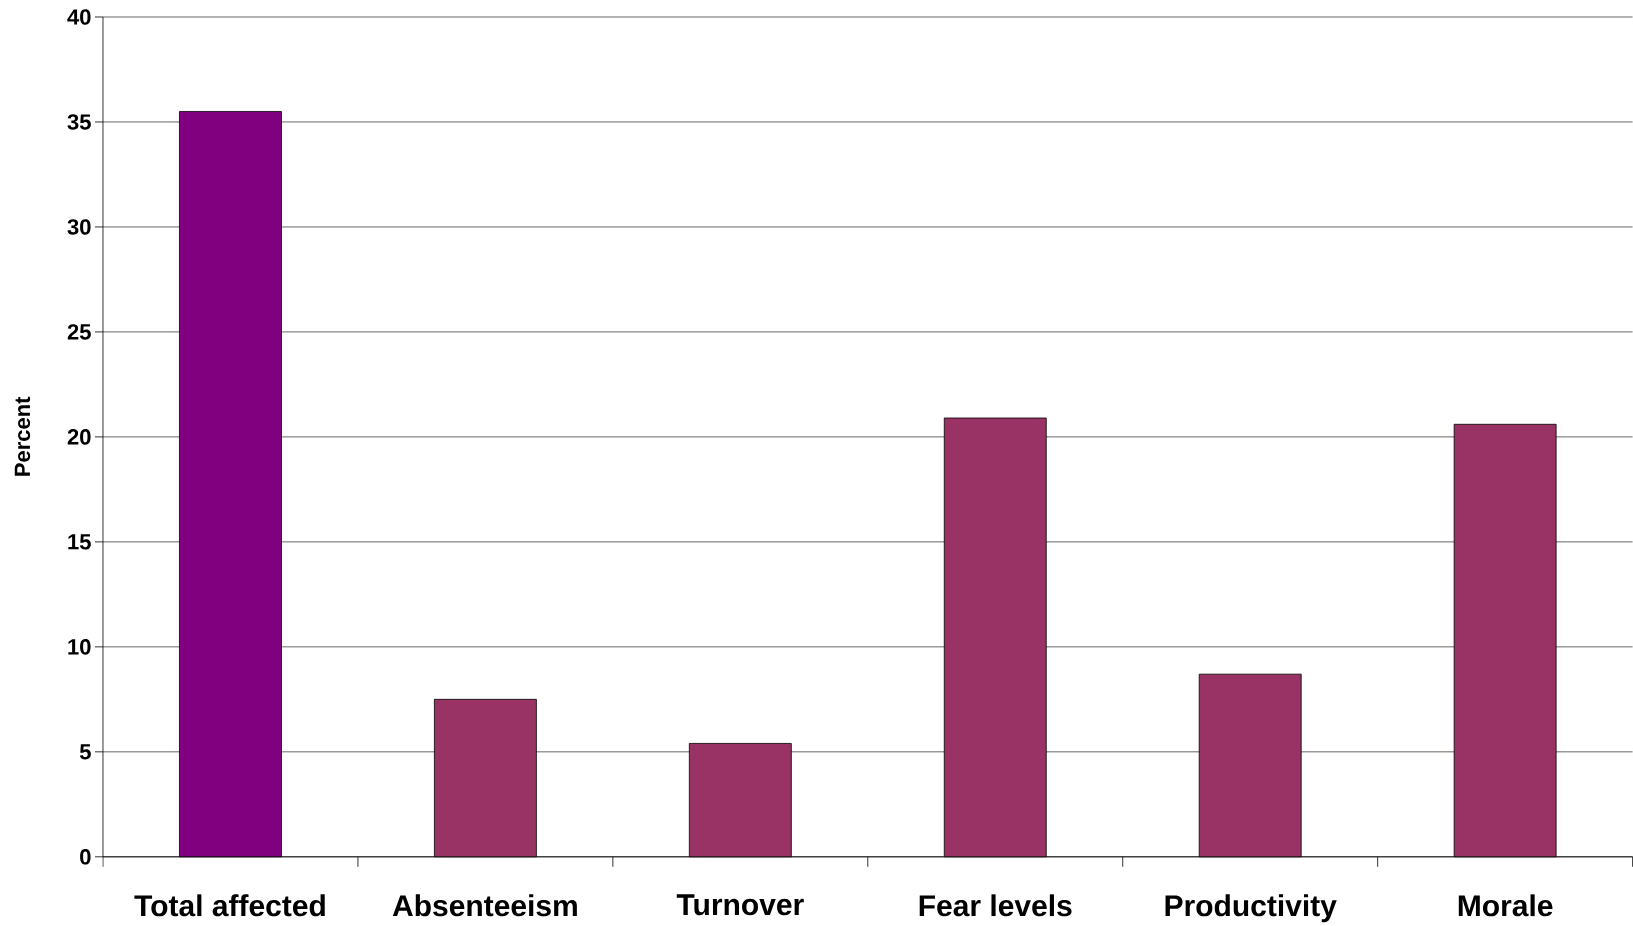 The width and height of the screenshot is (1633, 926). I want to click on y-tick-label: 5, so click(85, 752).